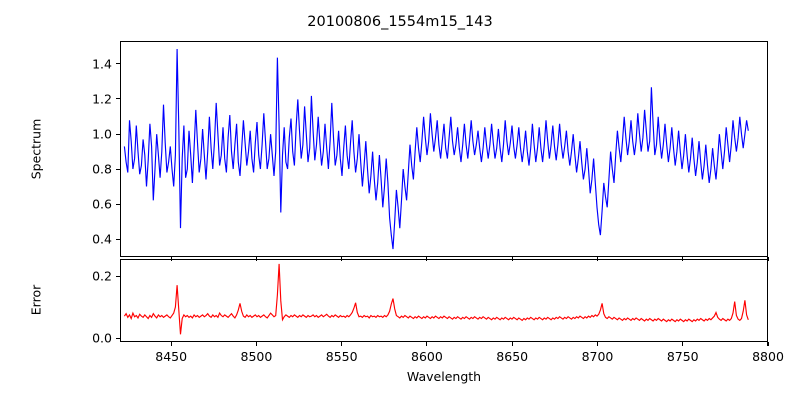 The image size is (800, 400). Describe the element at coordinates (36, 300) in the screenshot. I see `error-y-axis-label: Error` at that location.